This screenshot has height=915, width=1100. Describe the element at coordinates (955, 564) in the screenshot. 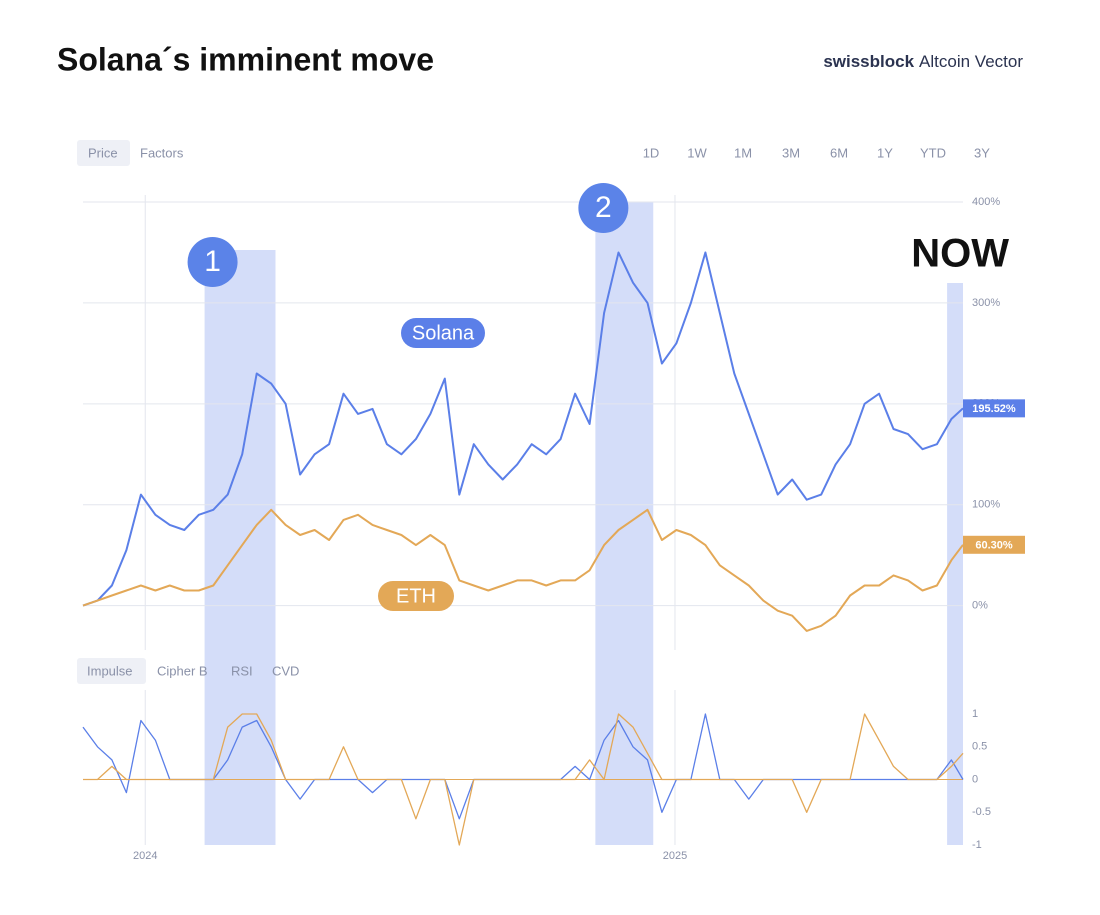

I see `highlight-band` at that location.